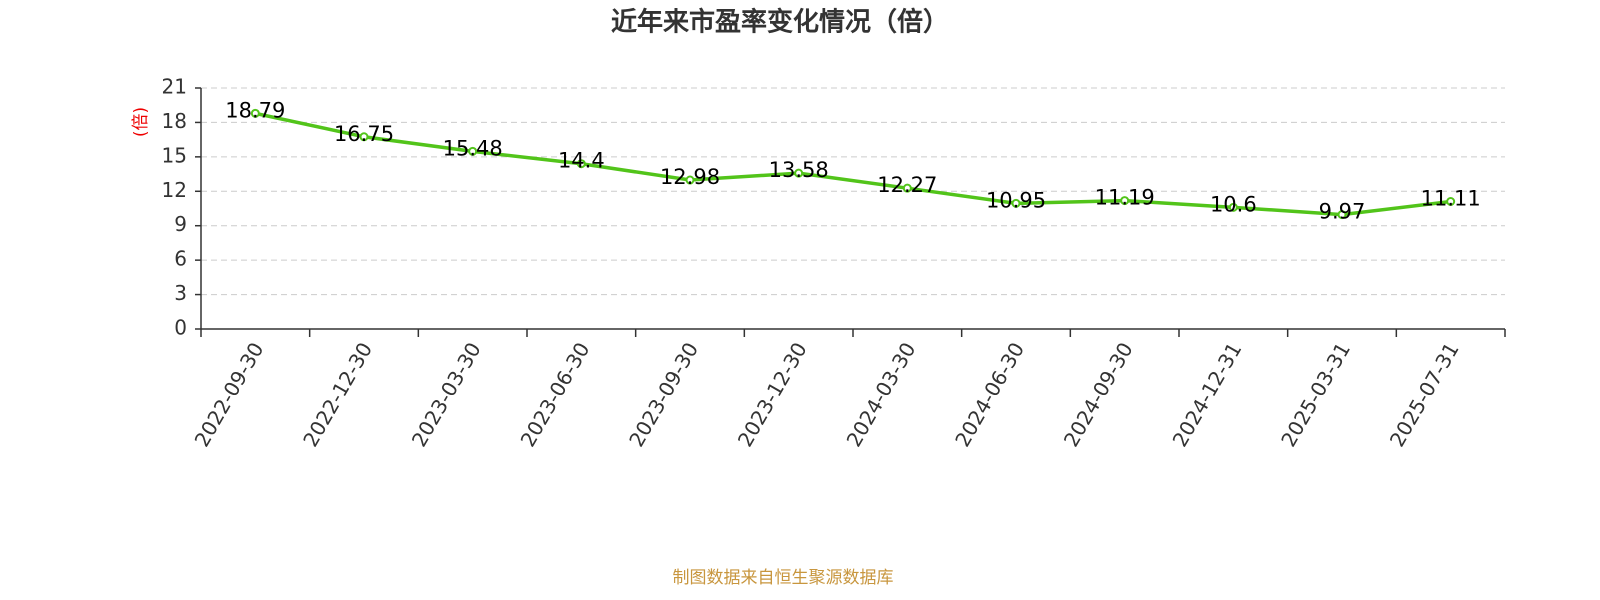  I want to click on x-tick-label: 2024-06-30, so click(989, 394).